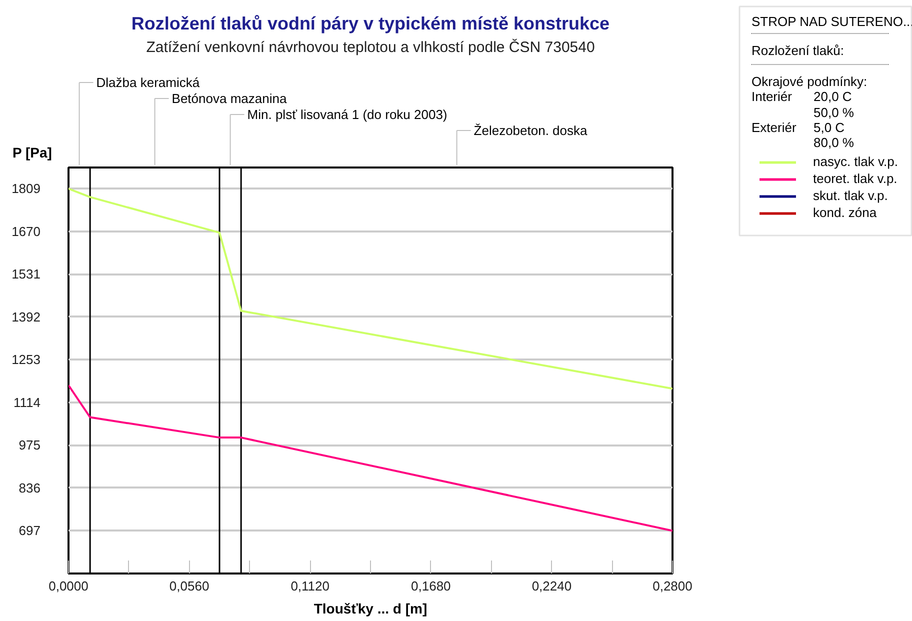  What do you see at coordinates (855, 178) in the screenshot?
I see `legend-label: teoret. tlak v.p.` at bounding box center [855, 178].